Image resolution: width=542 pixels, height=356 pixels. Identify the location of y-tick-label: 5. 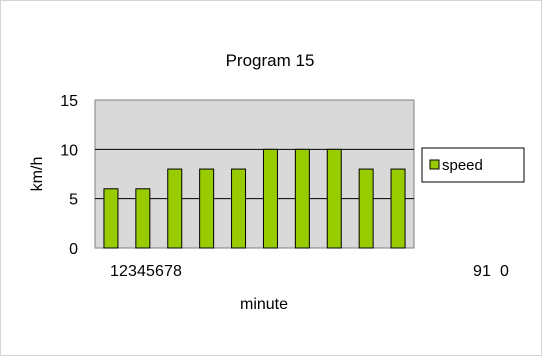
(73, 200).